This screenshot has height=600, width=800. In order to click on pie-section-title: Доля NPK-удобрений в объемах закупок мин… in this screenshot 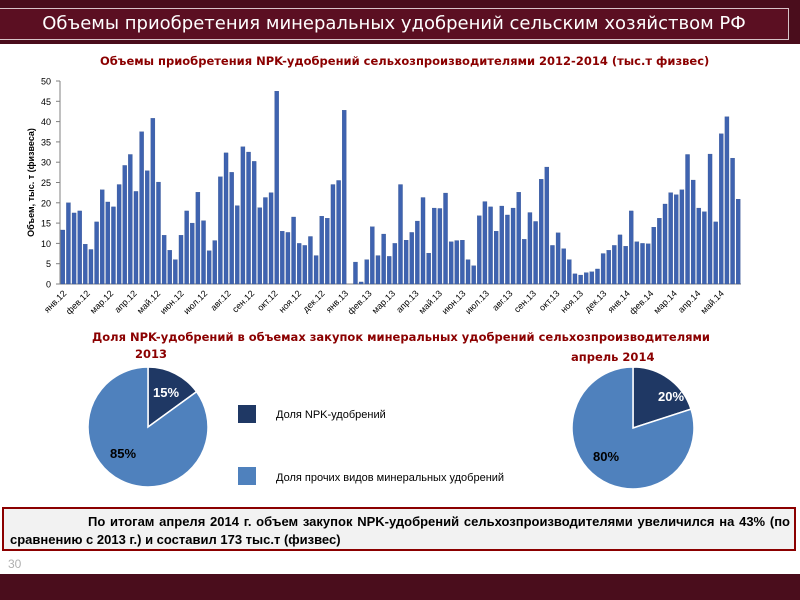, I will do `click(401, 337)`.